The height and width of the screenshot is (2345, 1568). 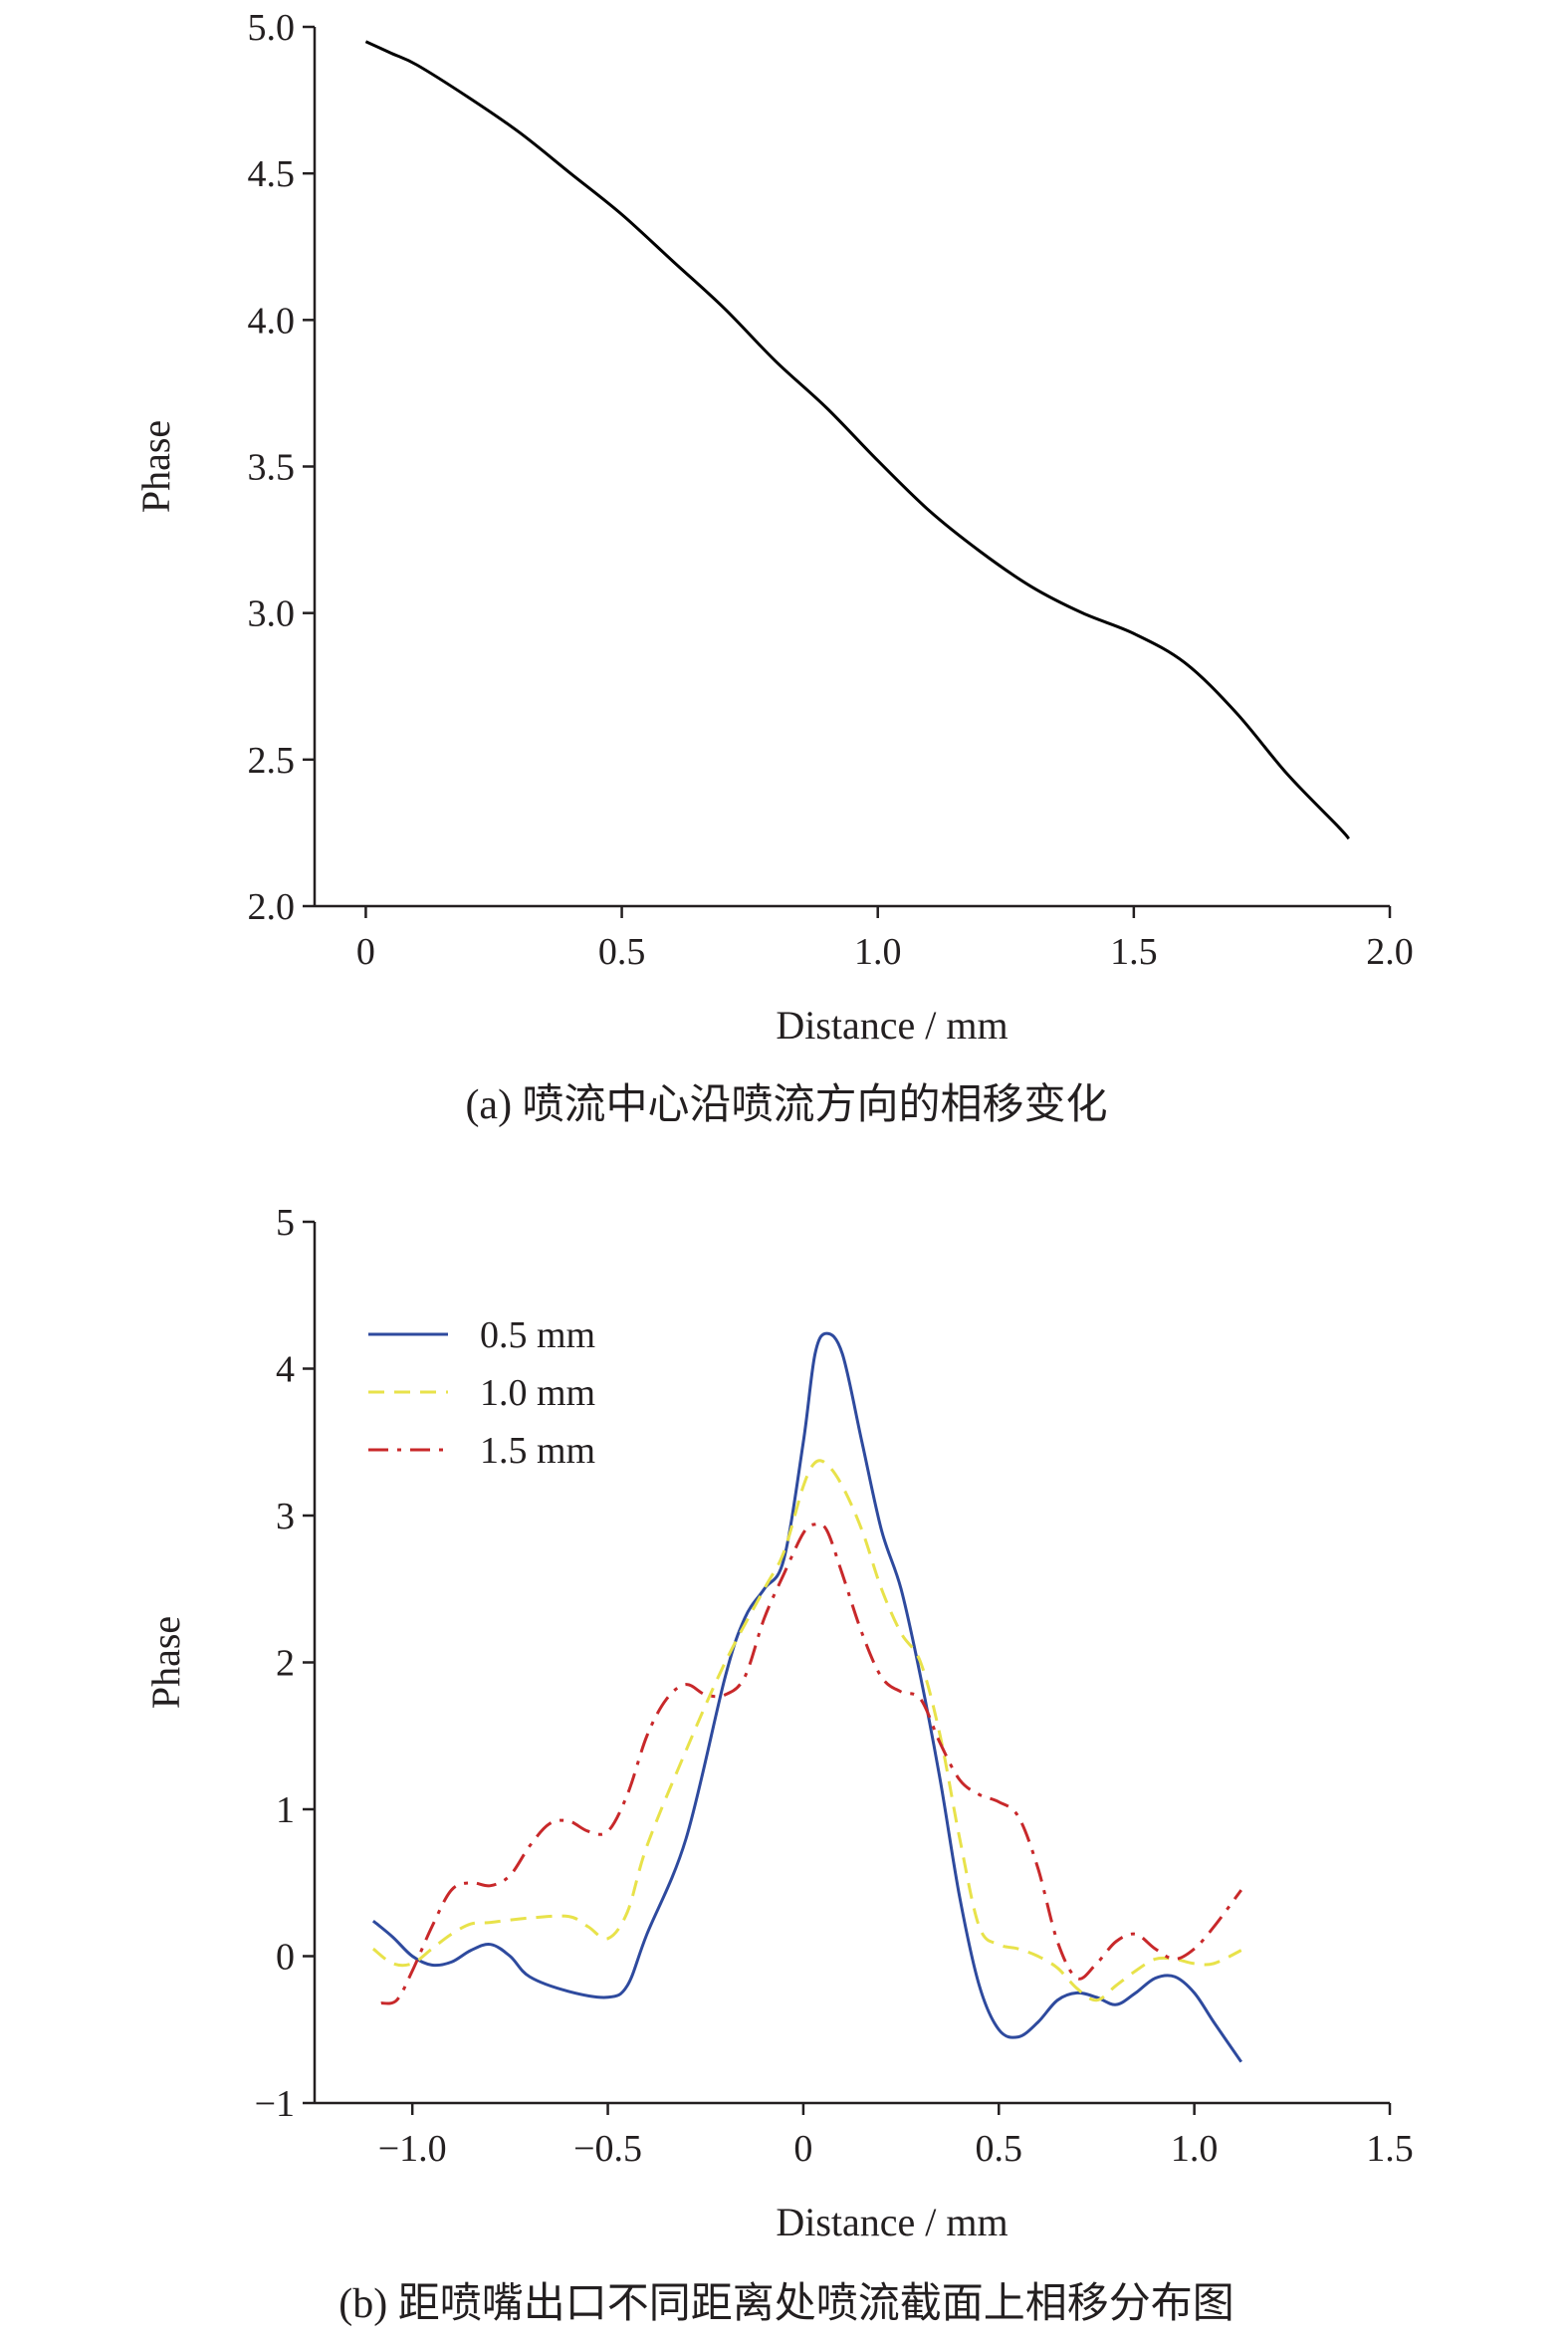 What do you see at coordinates (538, 1335) in the screenshot?
I see `legend-label: 0.5 mm` at bounding box center [538, 1335].